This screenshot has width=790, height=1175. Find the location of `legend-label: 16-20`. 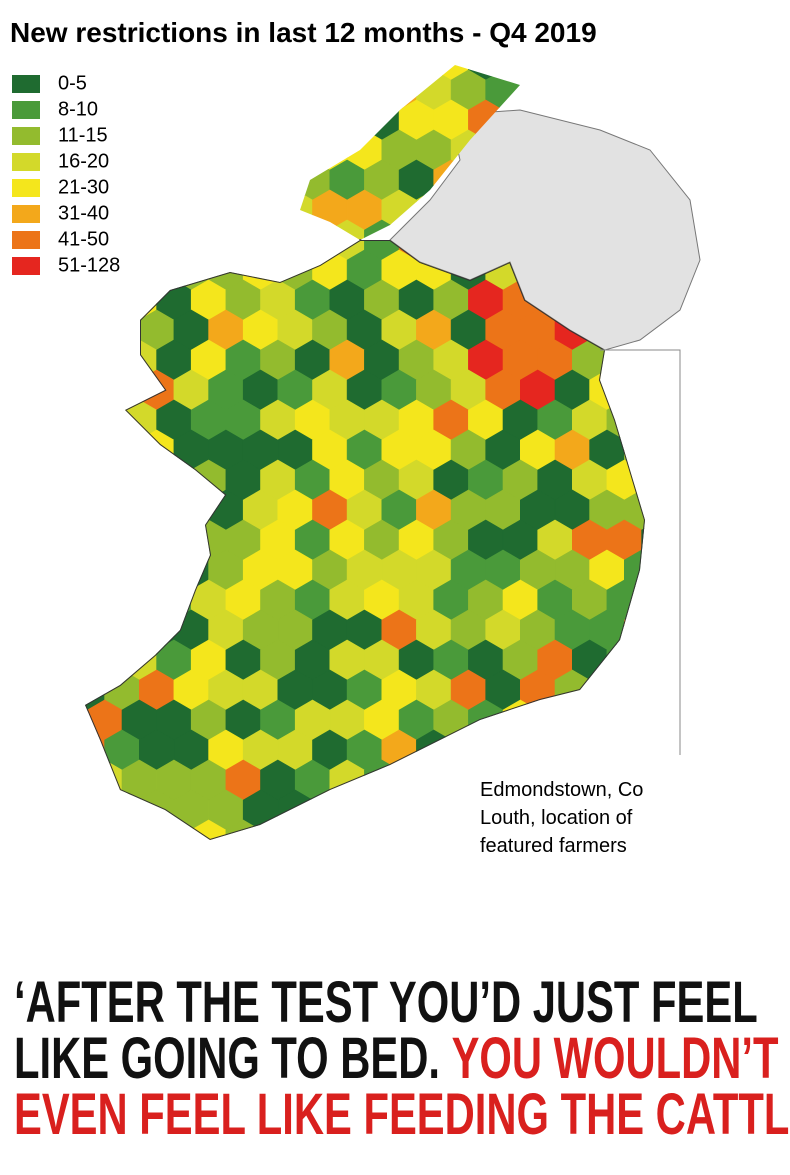

legend-label: 16-20 is located at coordinates (83, 161).